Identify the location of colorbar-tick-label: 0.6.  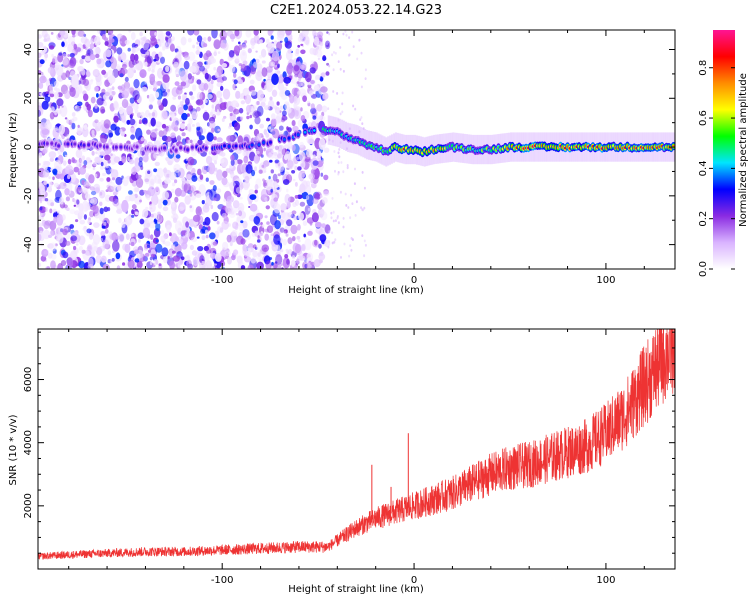
(703, 118).